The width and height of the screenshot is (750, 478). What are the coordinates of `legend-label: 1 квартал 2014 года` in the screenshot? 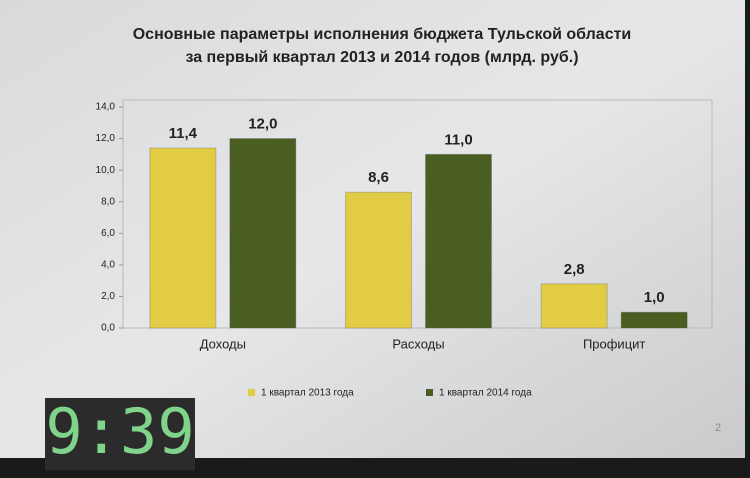 It's located at (485, 393).